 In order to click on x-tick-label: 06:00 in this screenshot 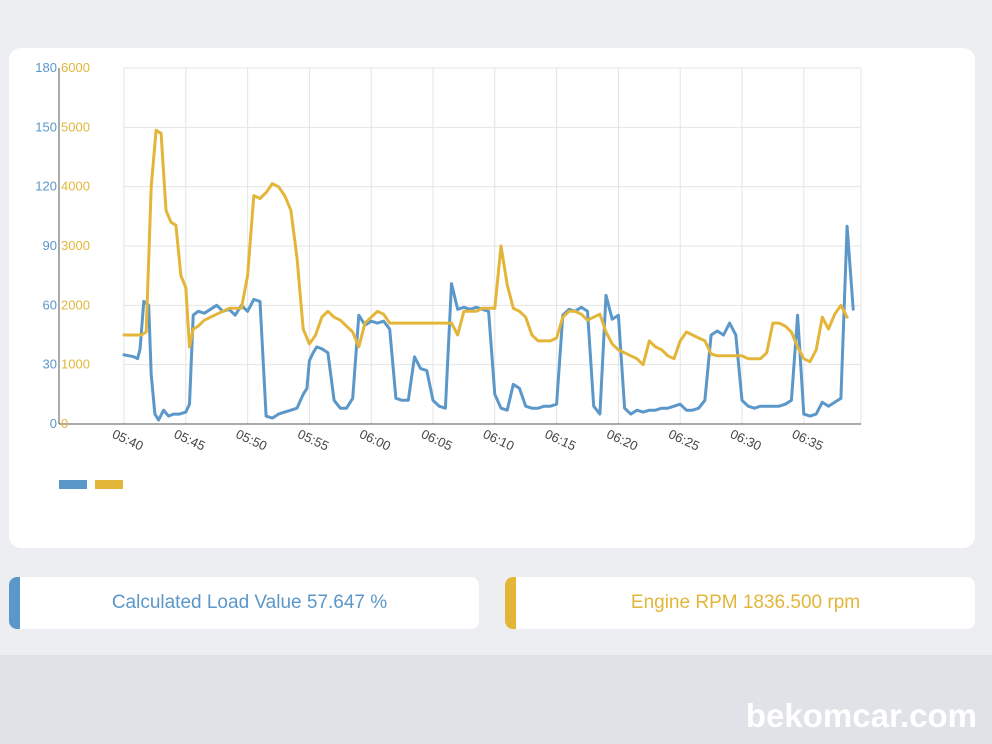, I will do `click(375, 439)`.